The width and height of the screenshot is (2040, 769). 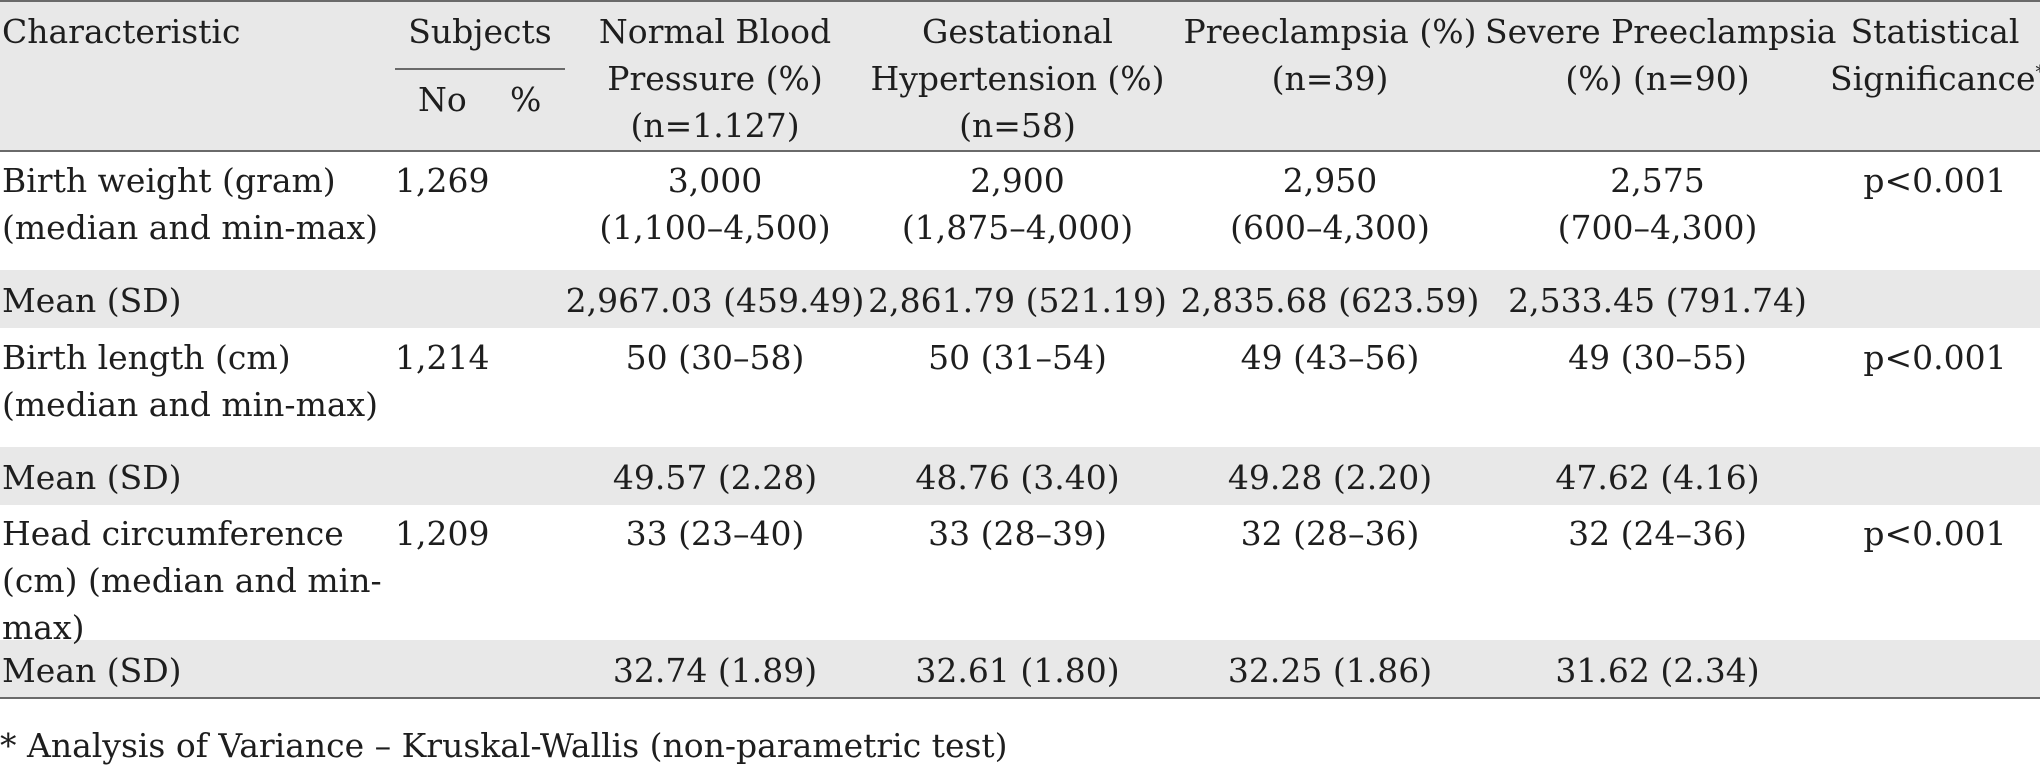 What do you see at coordinates (1330, 55) in the screenshot?
I see `header-preeclampsia: Preeclampsia (%) (n=39)` at bounding box center [1330, 55].